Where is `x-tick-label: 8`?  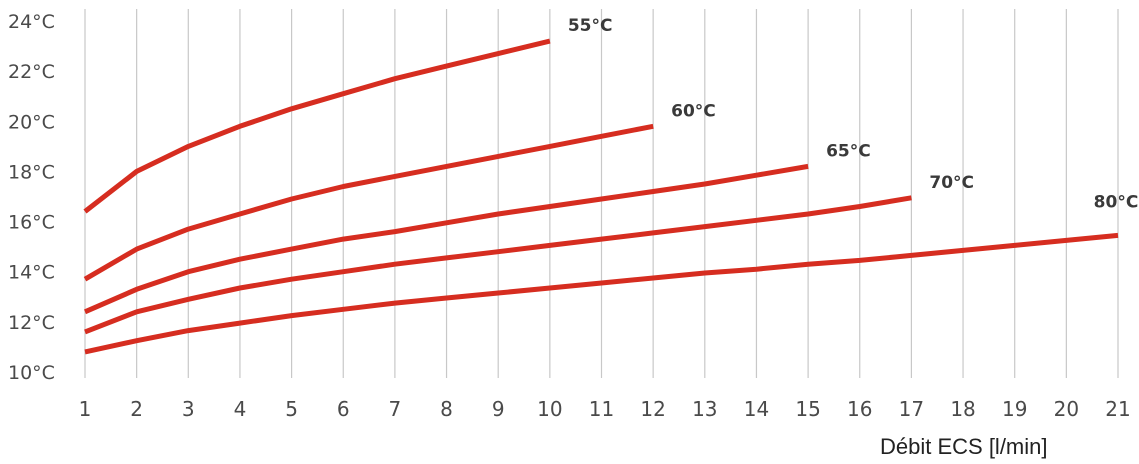
x-tick-label: 8 is located at coordinates (446, 409).